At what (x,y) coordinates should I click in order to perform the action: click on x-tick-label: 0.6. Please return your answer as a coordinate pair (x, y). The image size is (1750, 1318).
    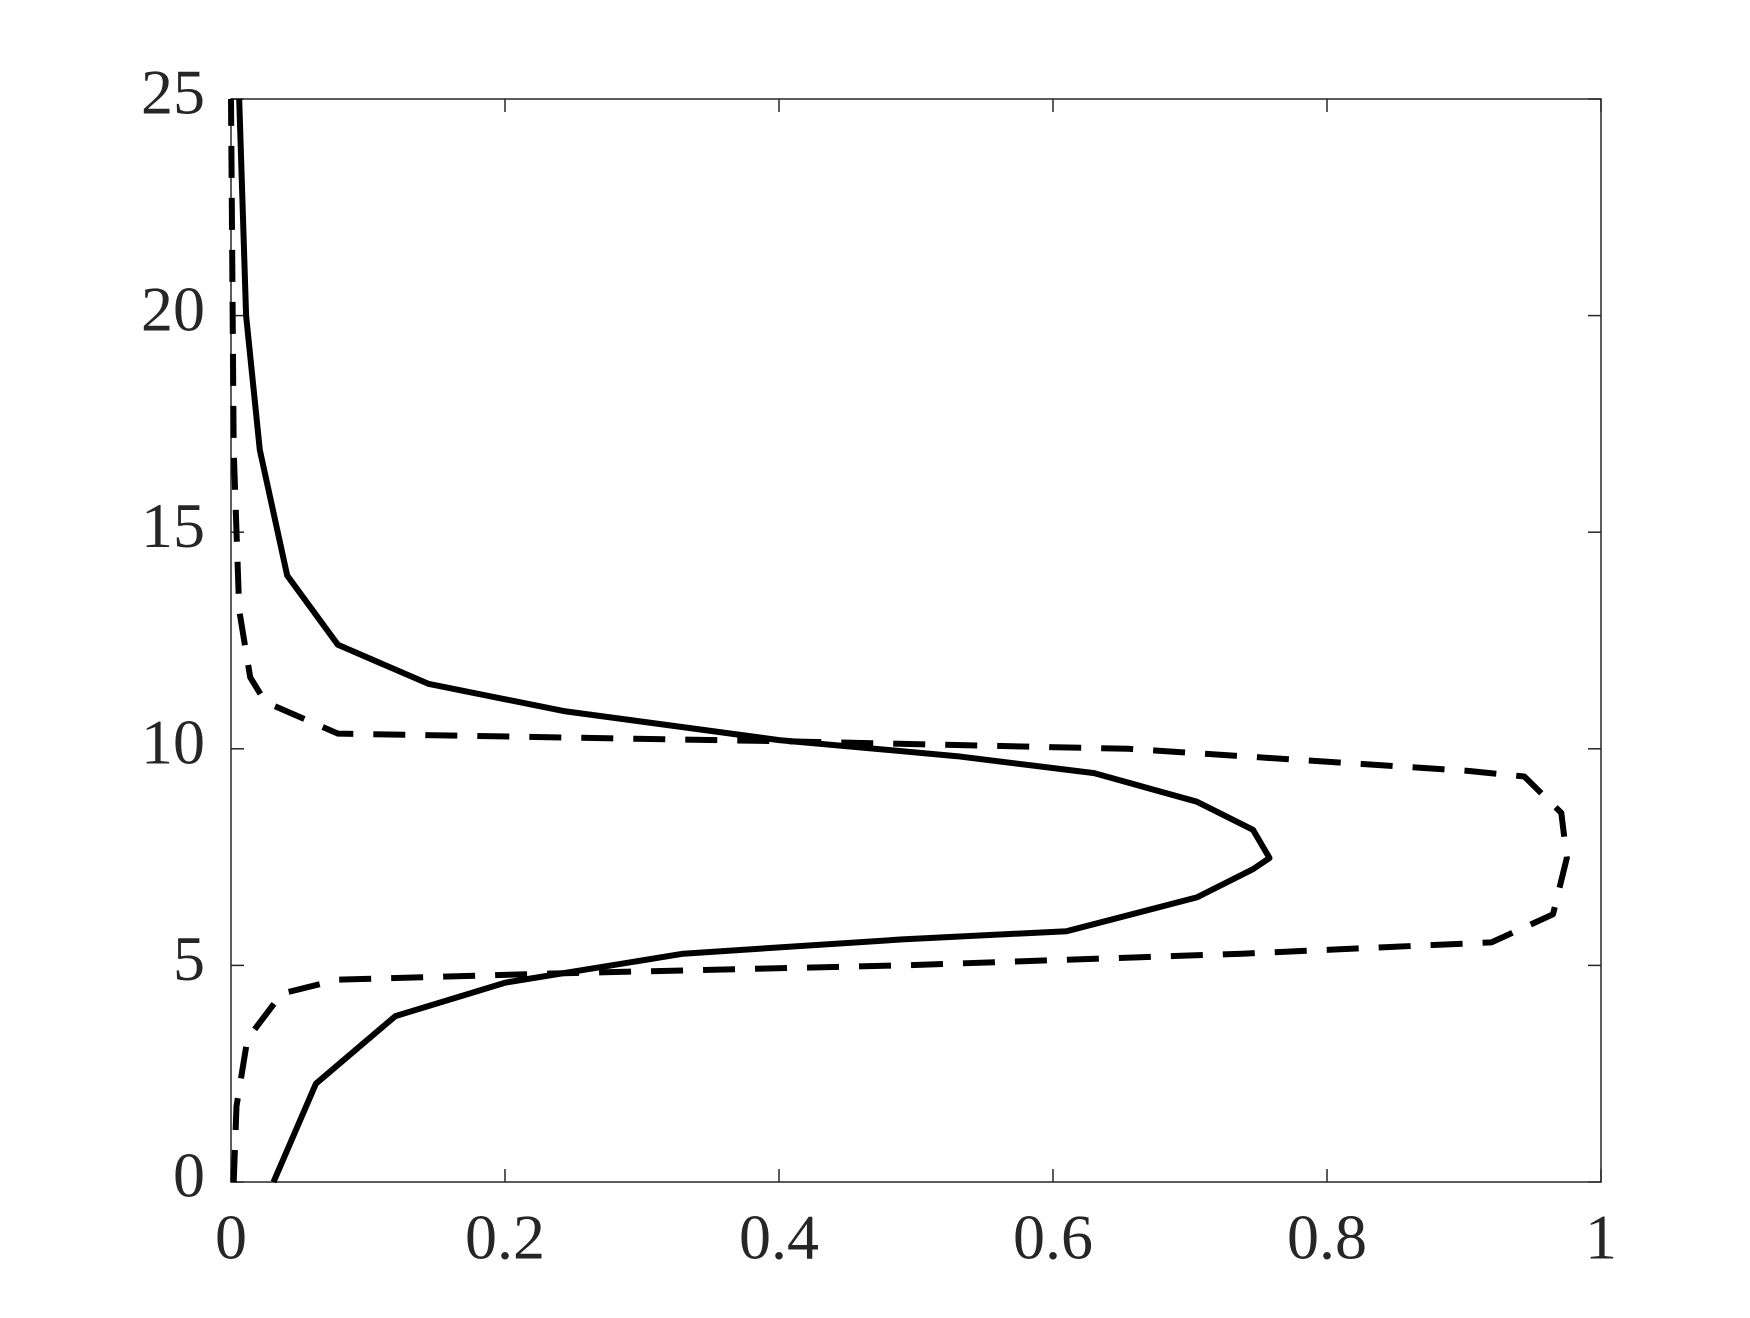
    Looking at the image, I should click on (1053, 1237).